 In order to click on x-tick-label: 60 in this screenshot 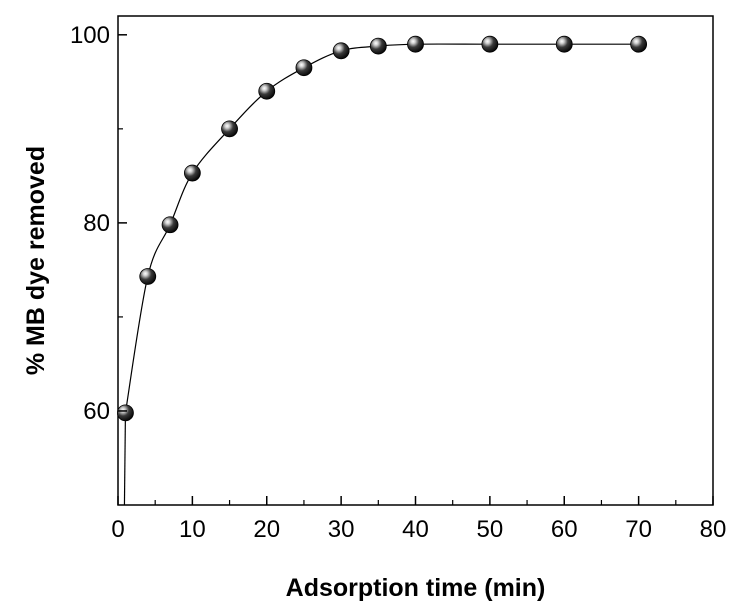, I will do `click(564, 529)`.